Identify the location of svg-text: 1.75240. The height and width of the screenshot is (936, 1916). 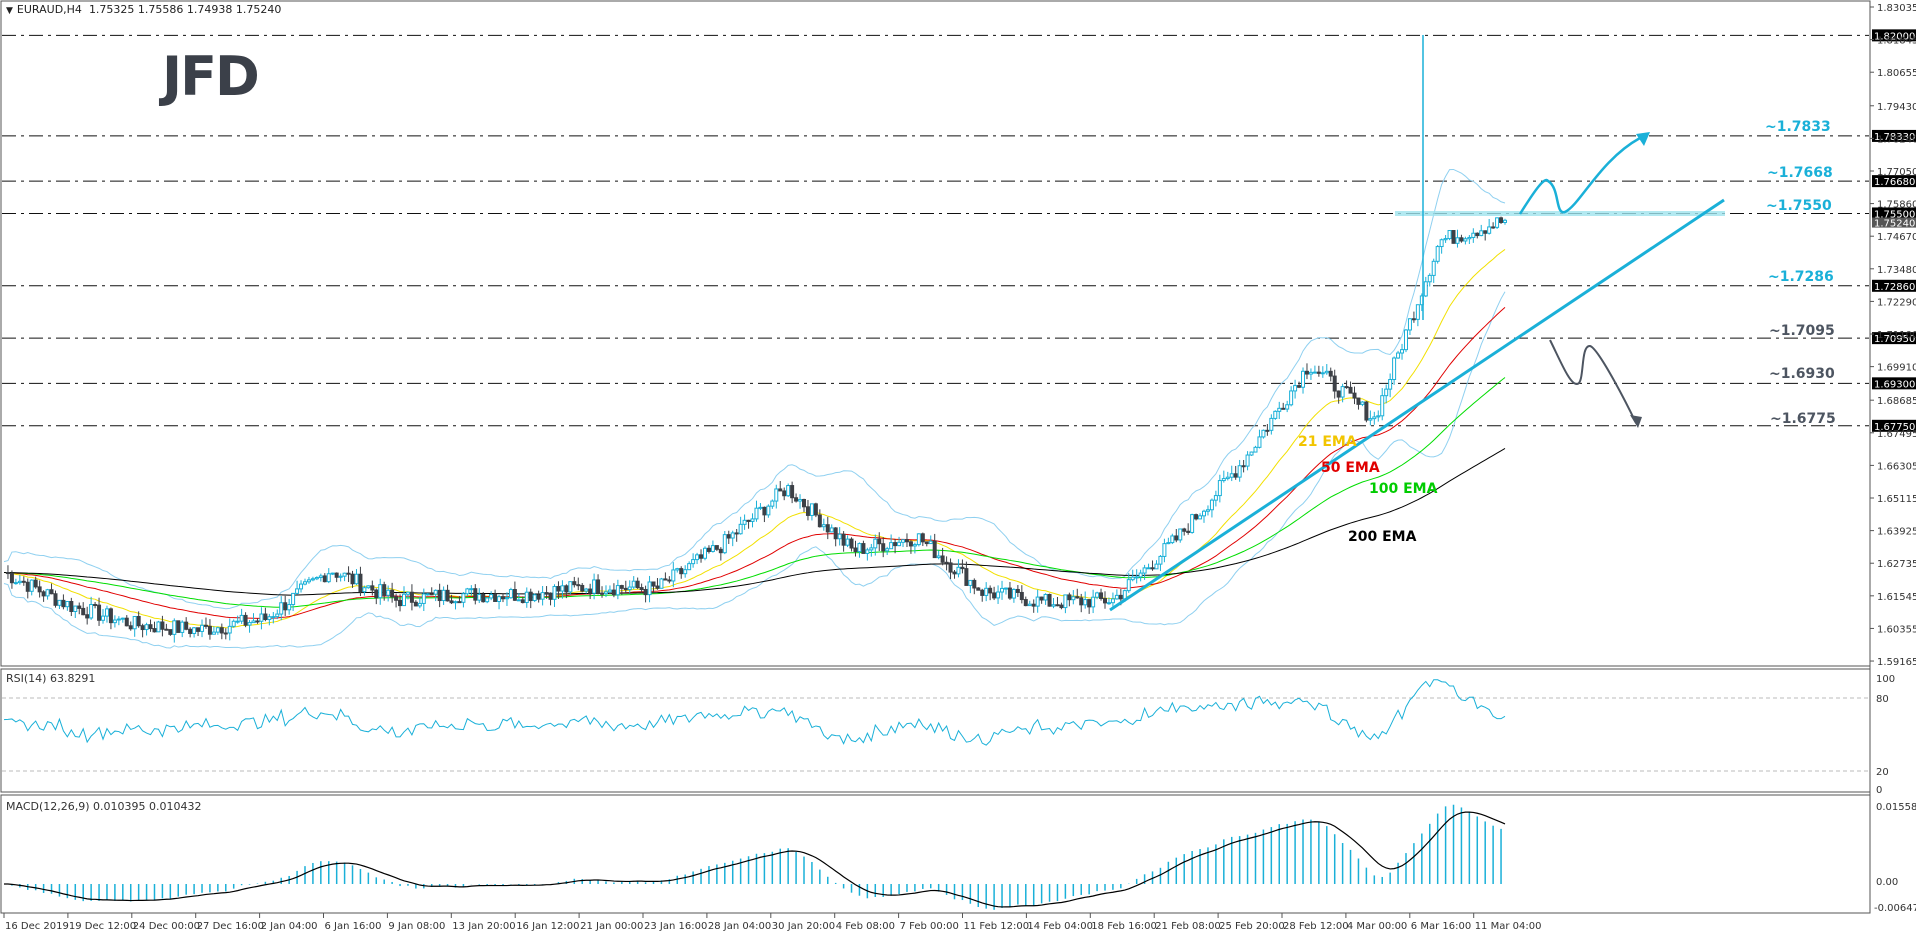
(1894, 224).